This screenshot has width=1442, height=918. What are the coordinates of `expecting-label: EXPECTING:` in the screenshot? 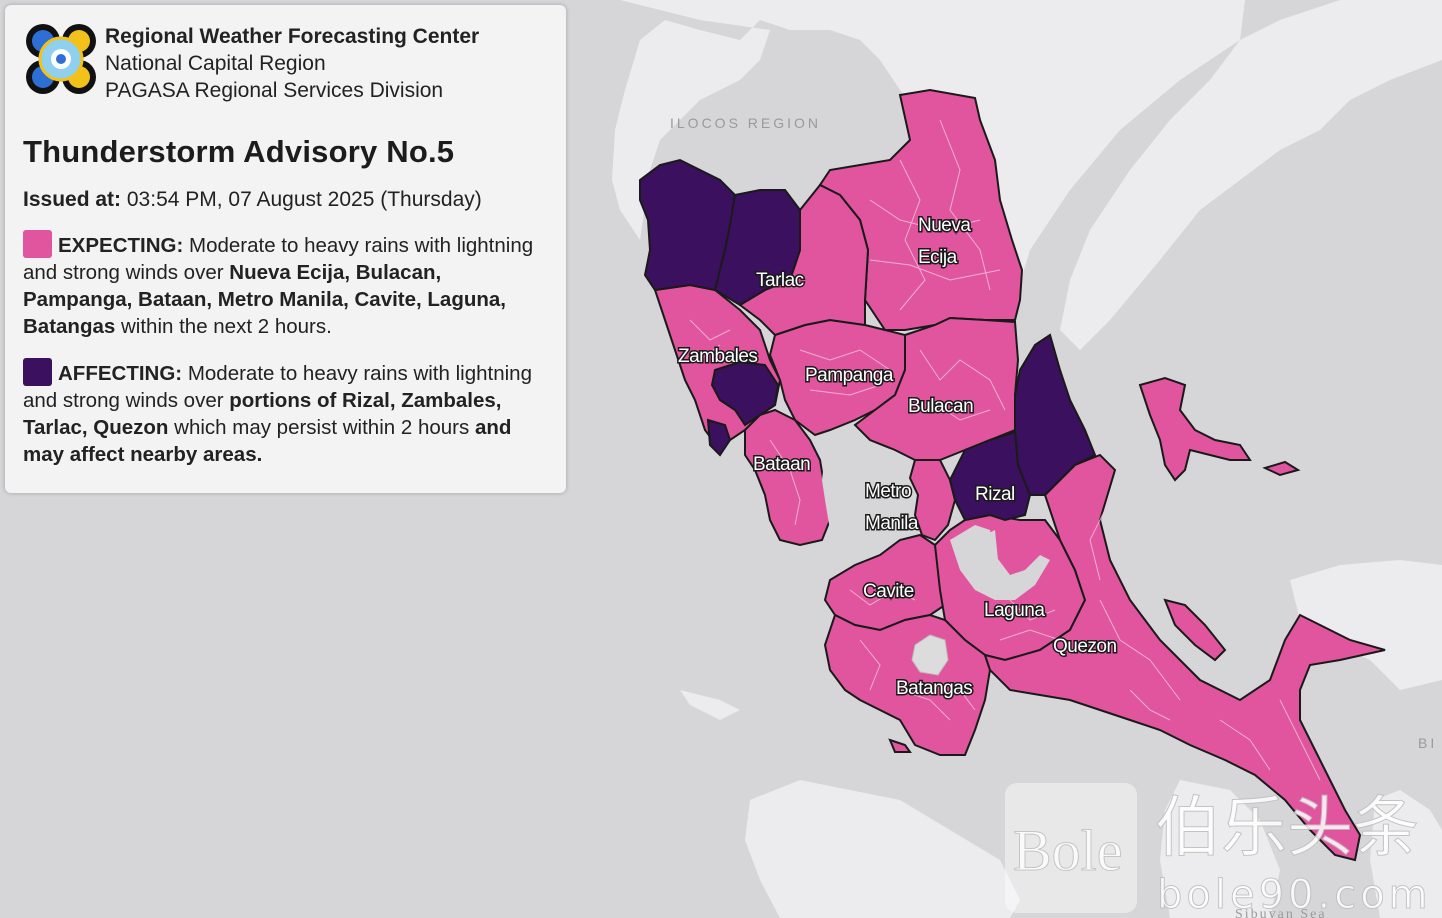 It's located at (121, 245).